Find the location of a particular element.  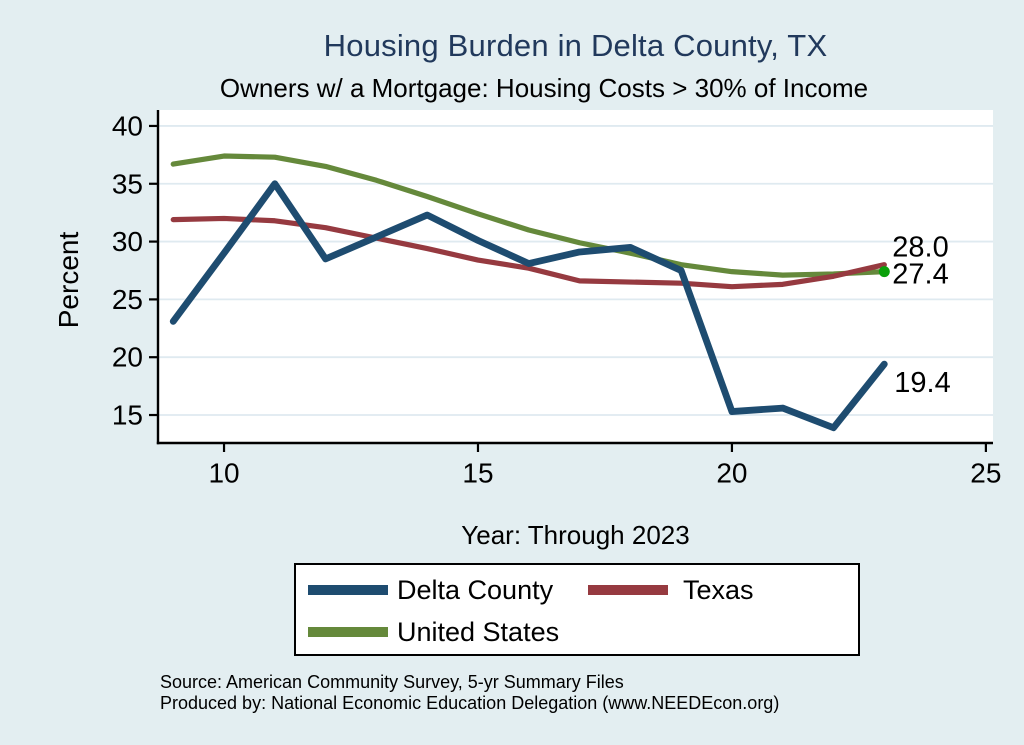

end-value-label-united-states: 27.4 is located at coordinates (920, 275).